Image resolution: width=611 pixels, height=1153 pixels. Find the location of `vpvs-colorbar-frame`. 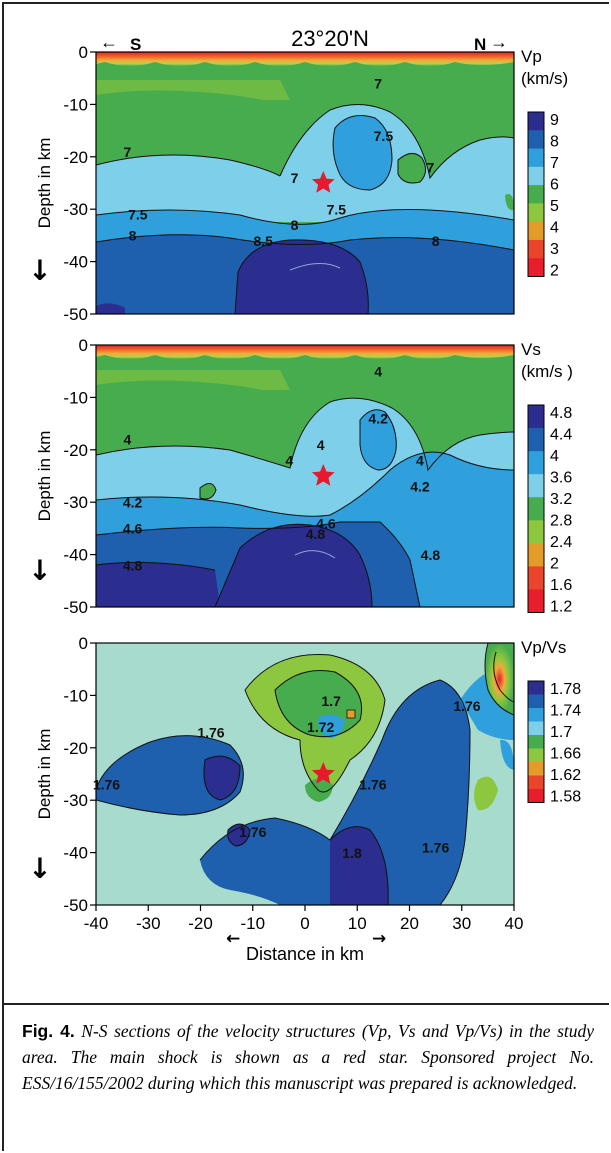

vpvs-colorbar-frame is located at coordinates (536, 741).